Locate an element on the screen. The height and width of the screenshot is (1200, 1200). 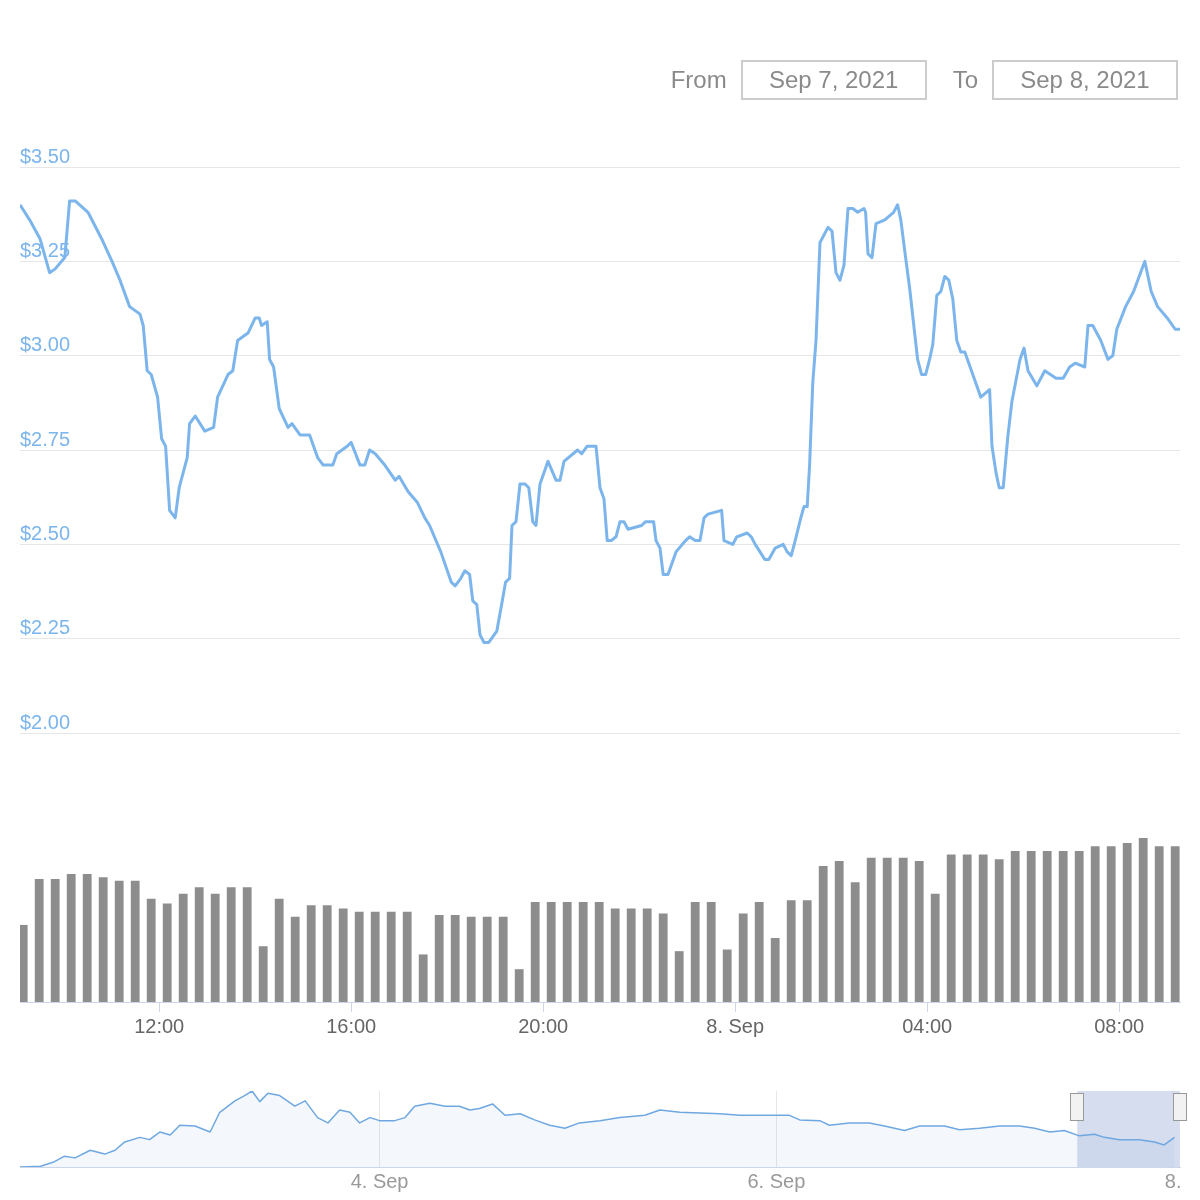
y-tick-label: $2.00 is located at coordinates (45, 721).